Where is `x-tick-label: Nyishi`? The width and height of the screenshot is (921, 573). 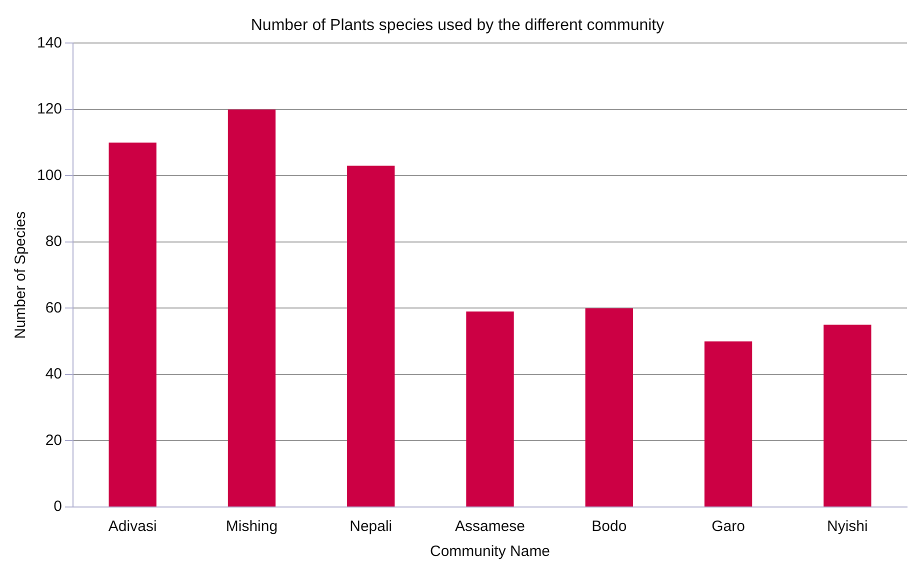 x-tick-label: Nyishi is located at coordinates (847, 527).